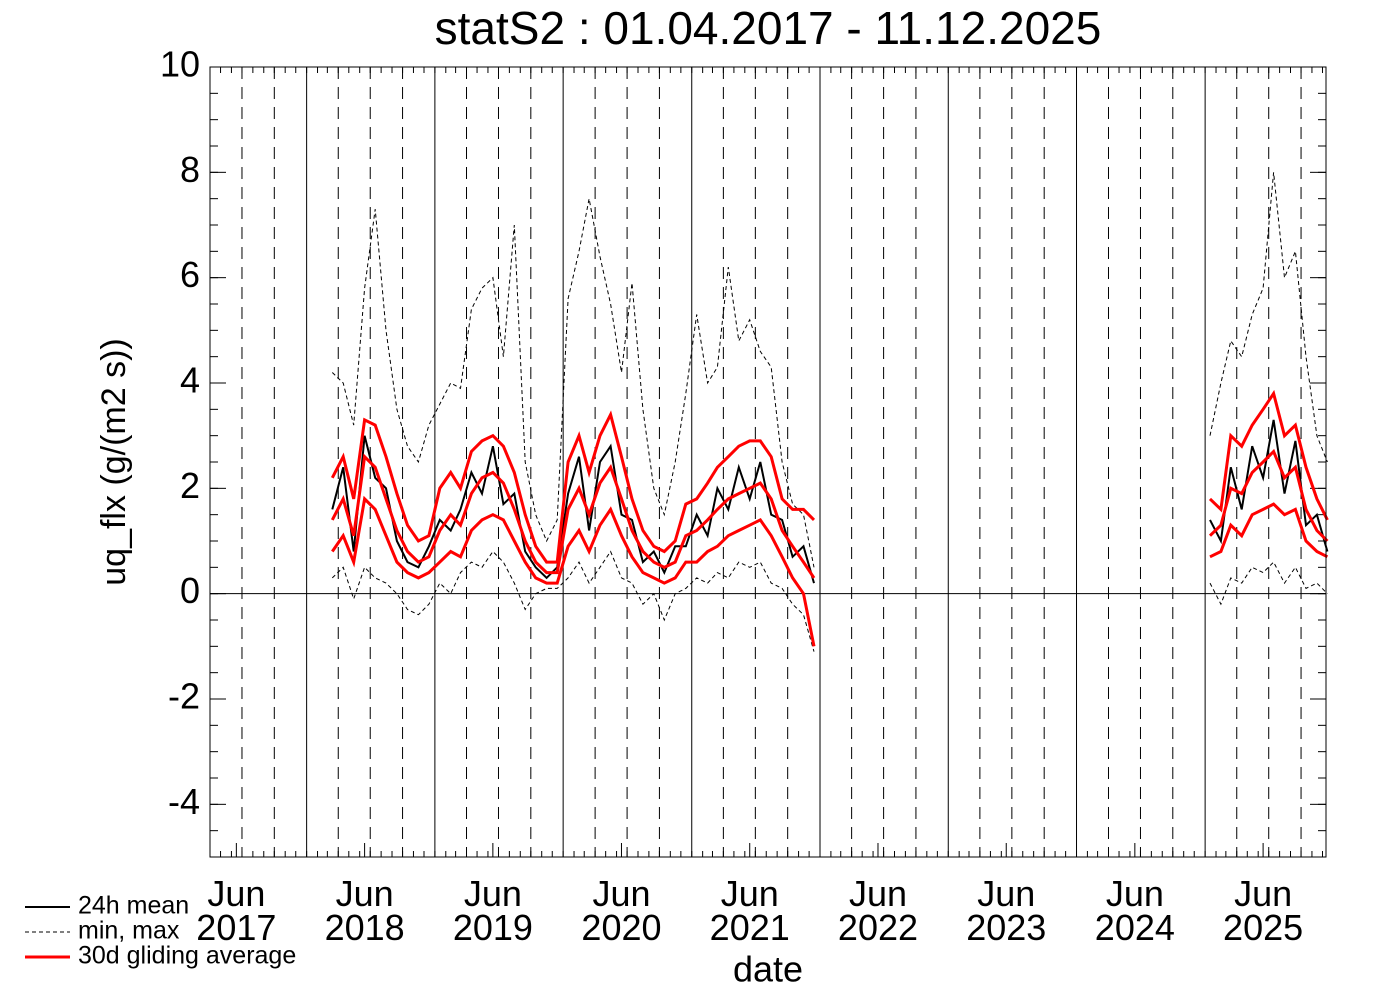  Describe the element at coordinates (1134, 910) in the screenshot. I see `x-tick-label: Jun 2024` at that location.